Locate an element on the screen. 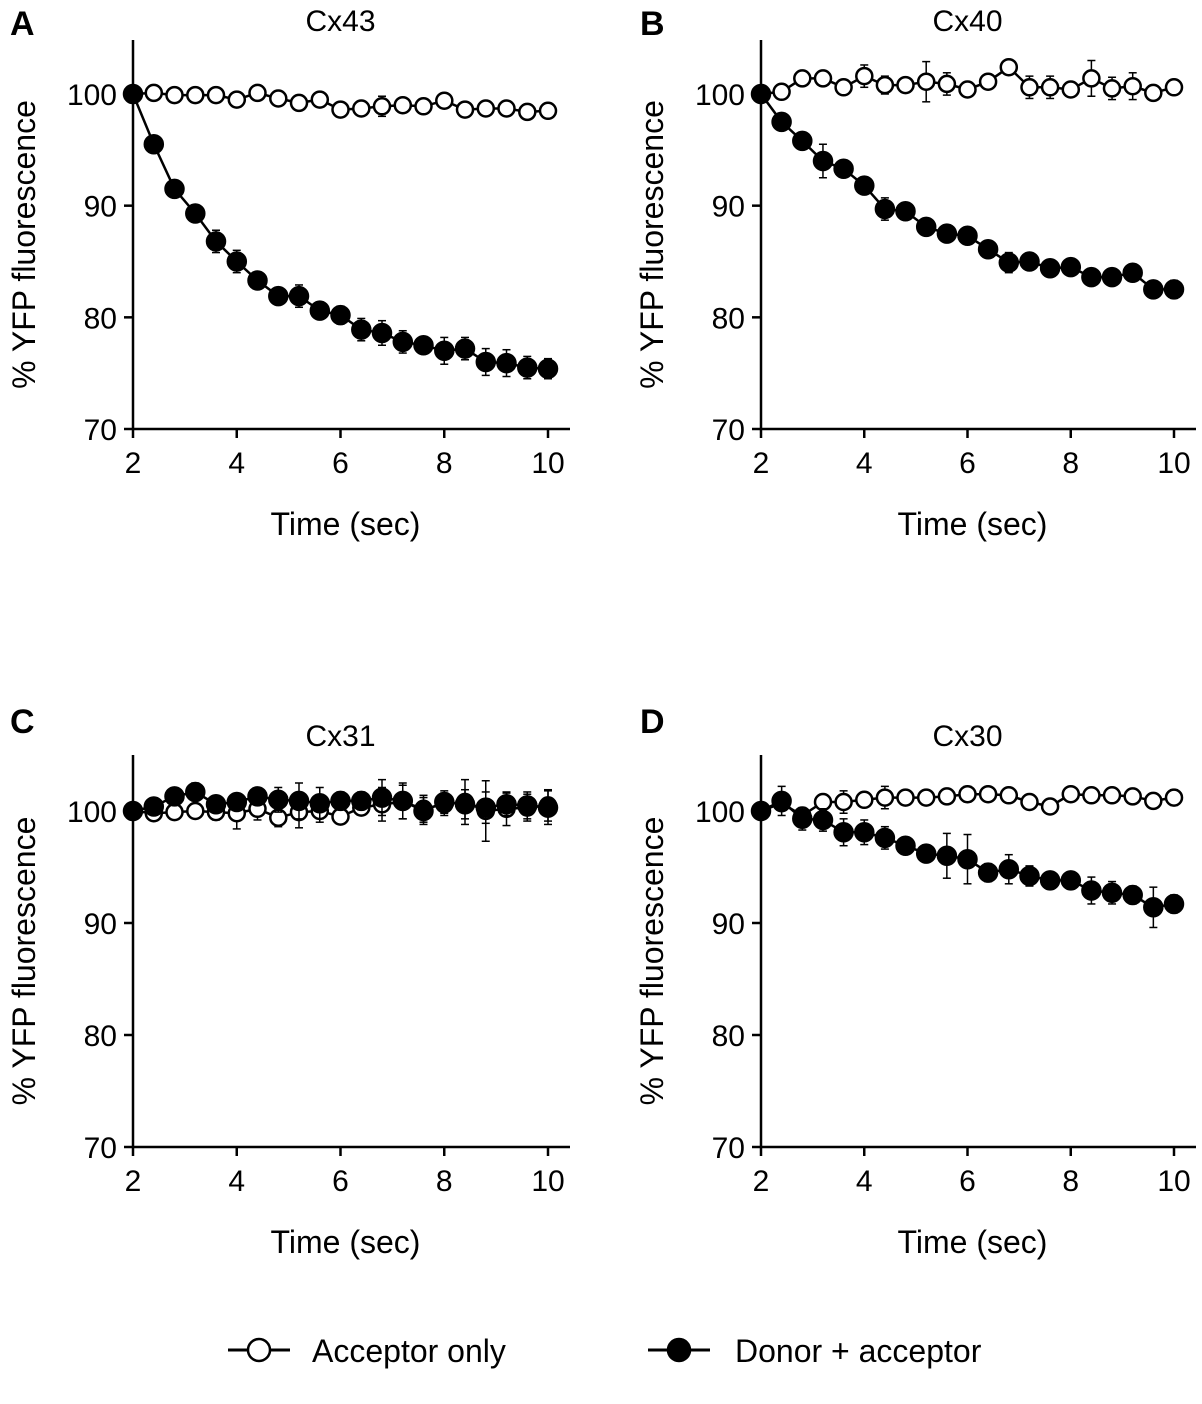  chart-title: Cx43 is located at coordinates (340, 21).